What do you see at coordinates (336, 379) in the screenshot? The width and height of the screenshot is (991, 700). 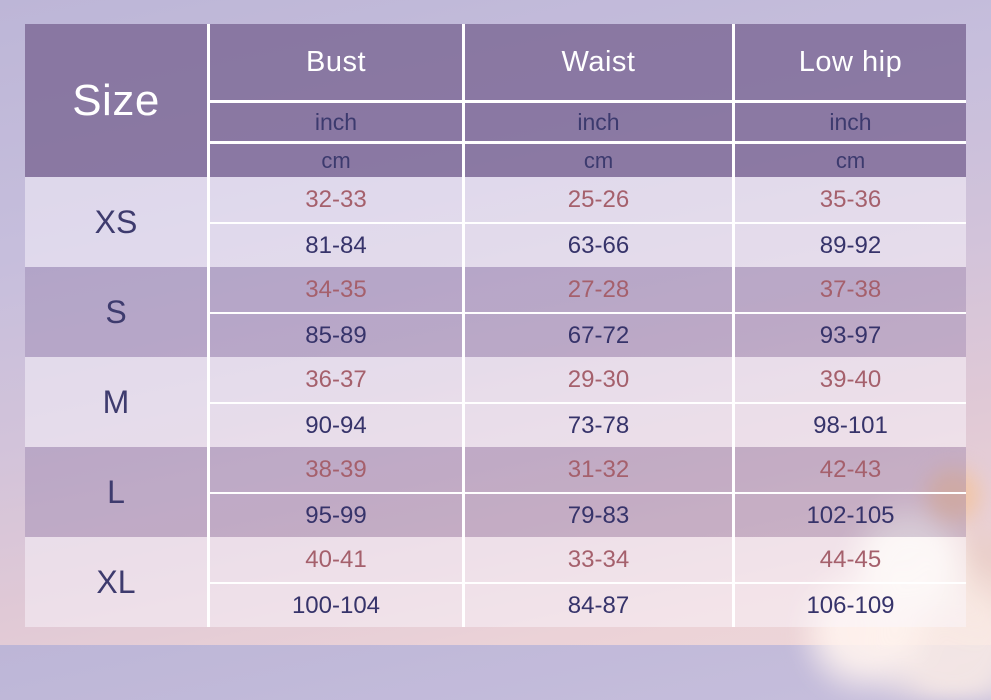 I see `m-bust-inch-value: 36-37` at bounding box center [336, 379].